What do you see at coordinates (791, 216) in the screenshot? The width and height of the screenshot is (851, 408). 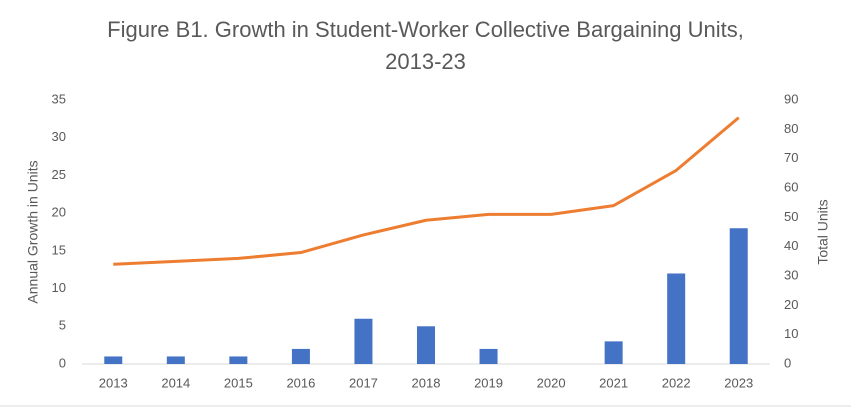 I see `y2-tick-label: 50` at bounding box center [791, 216].